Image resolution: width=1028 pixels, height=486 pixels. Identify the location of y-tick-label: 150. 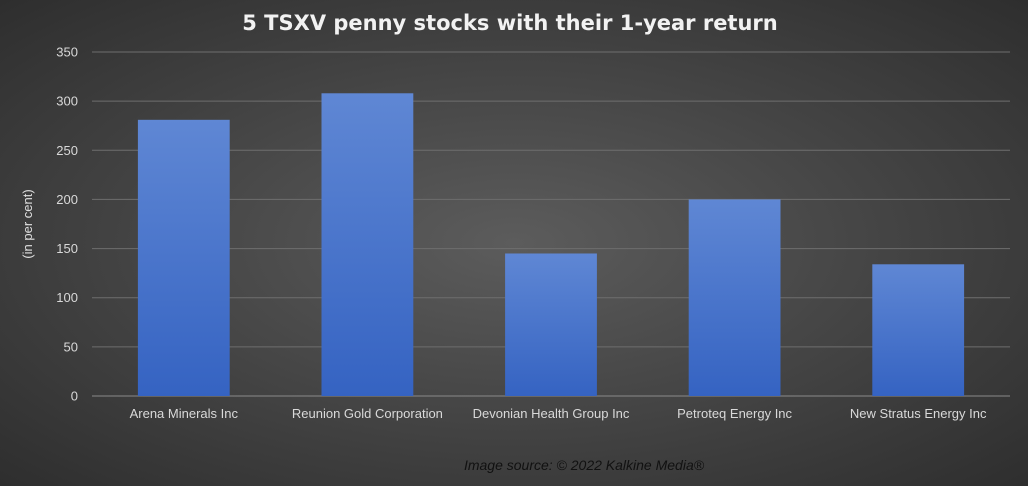
(67, 248).